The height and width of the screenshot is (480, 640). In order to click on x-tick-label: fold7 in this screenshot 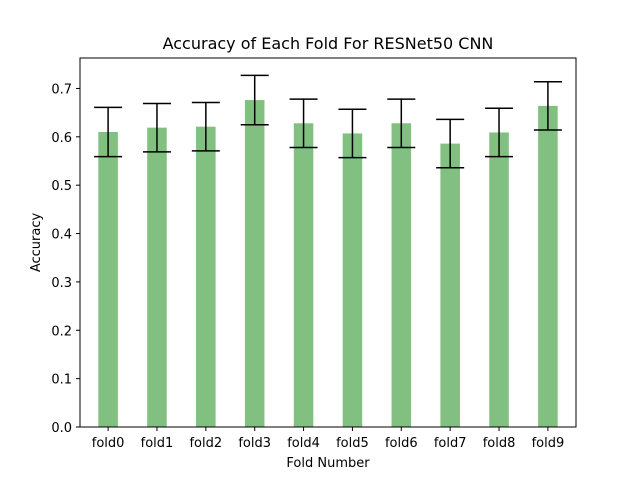, I will do `click(450, 443)`.